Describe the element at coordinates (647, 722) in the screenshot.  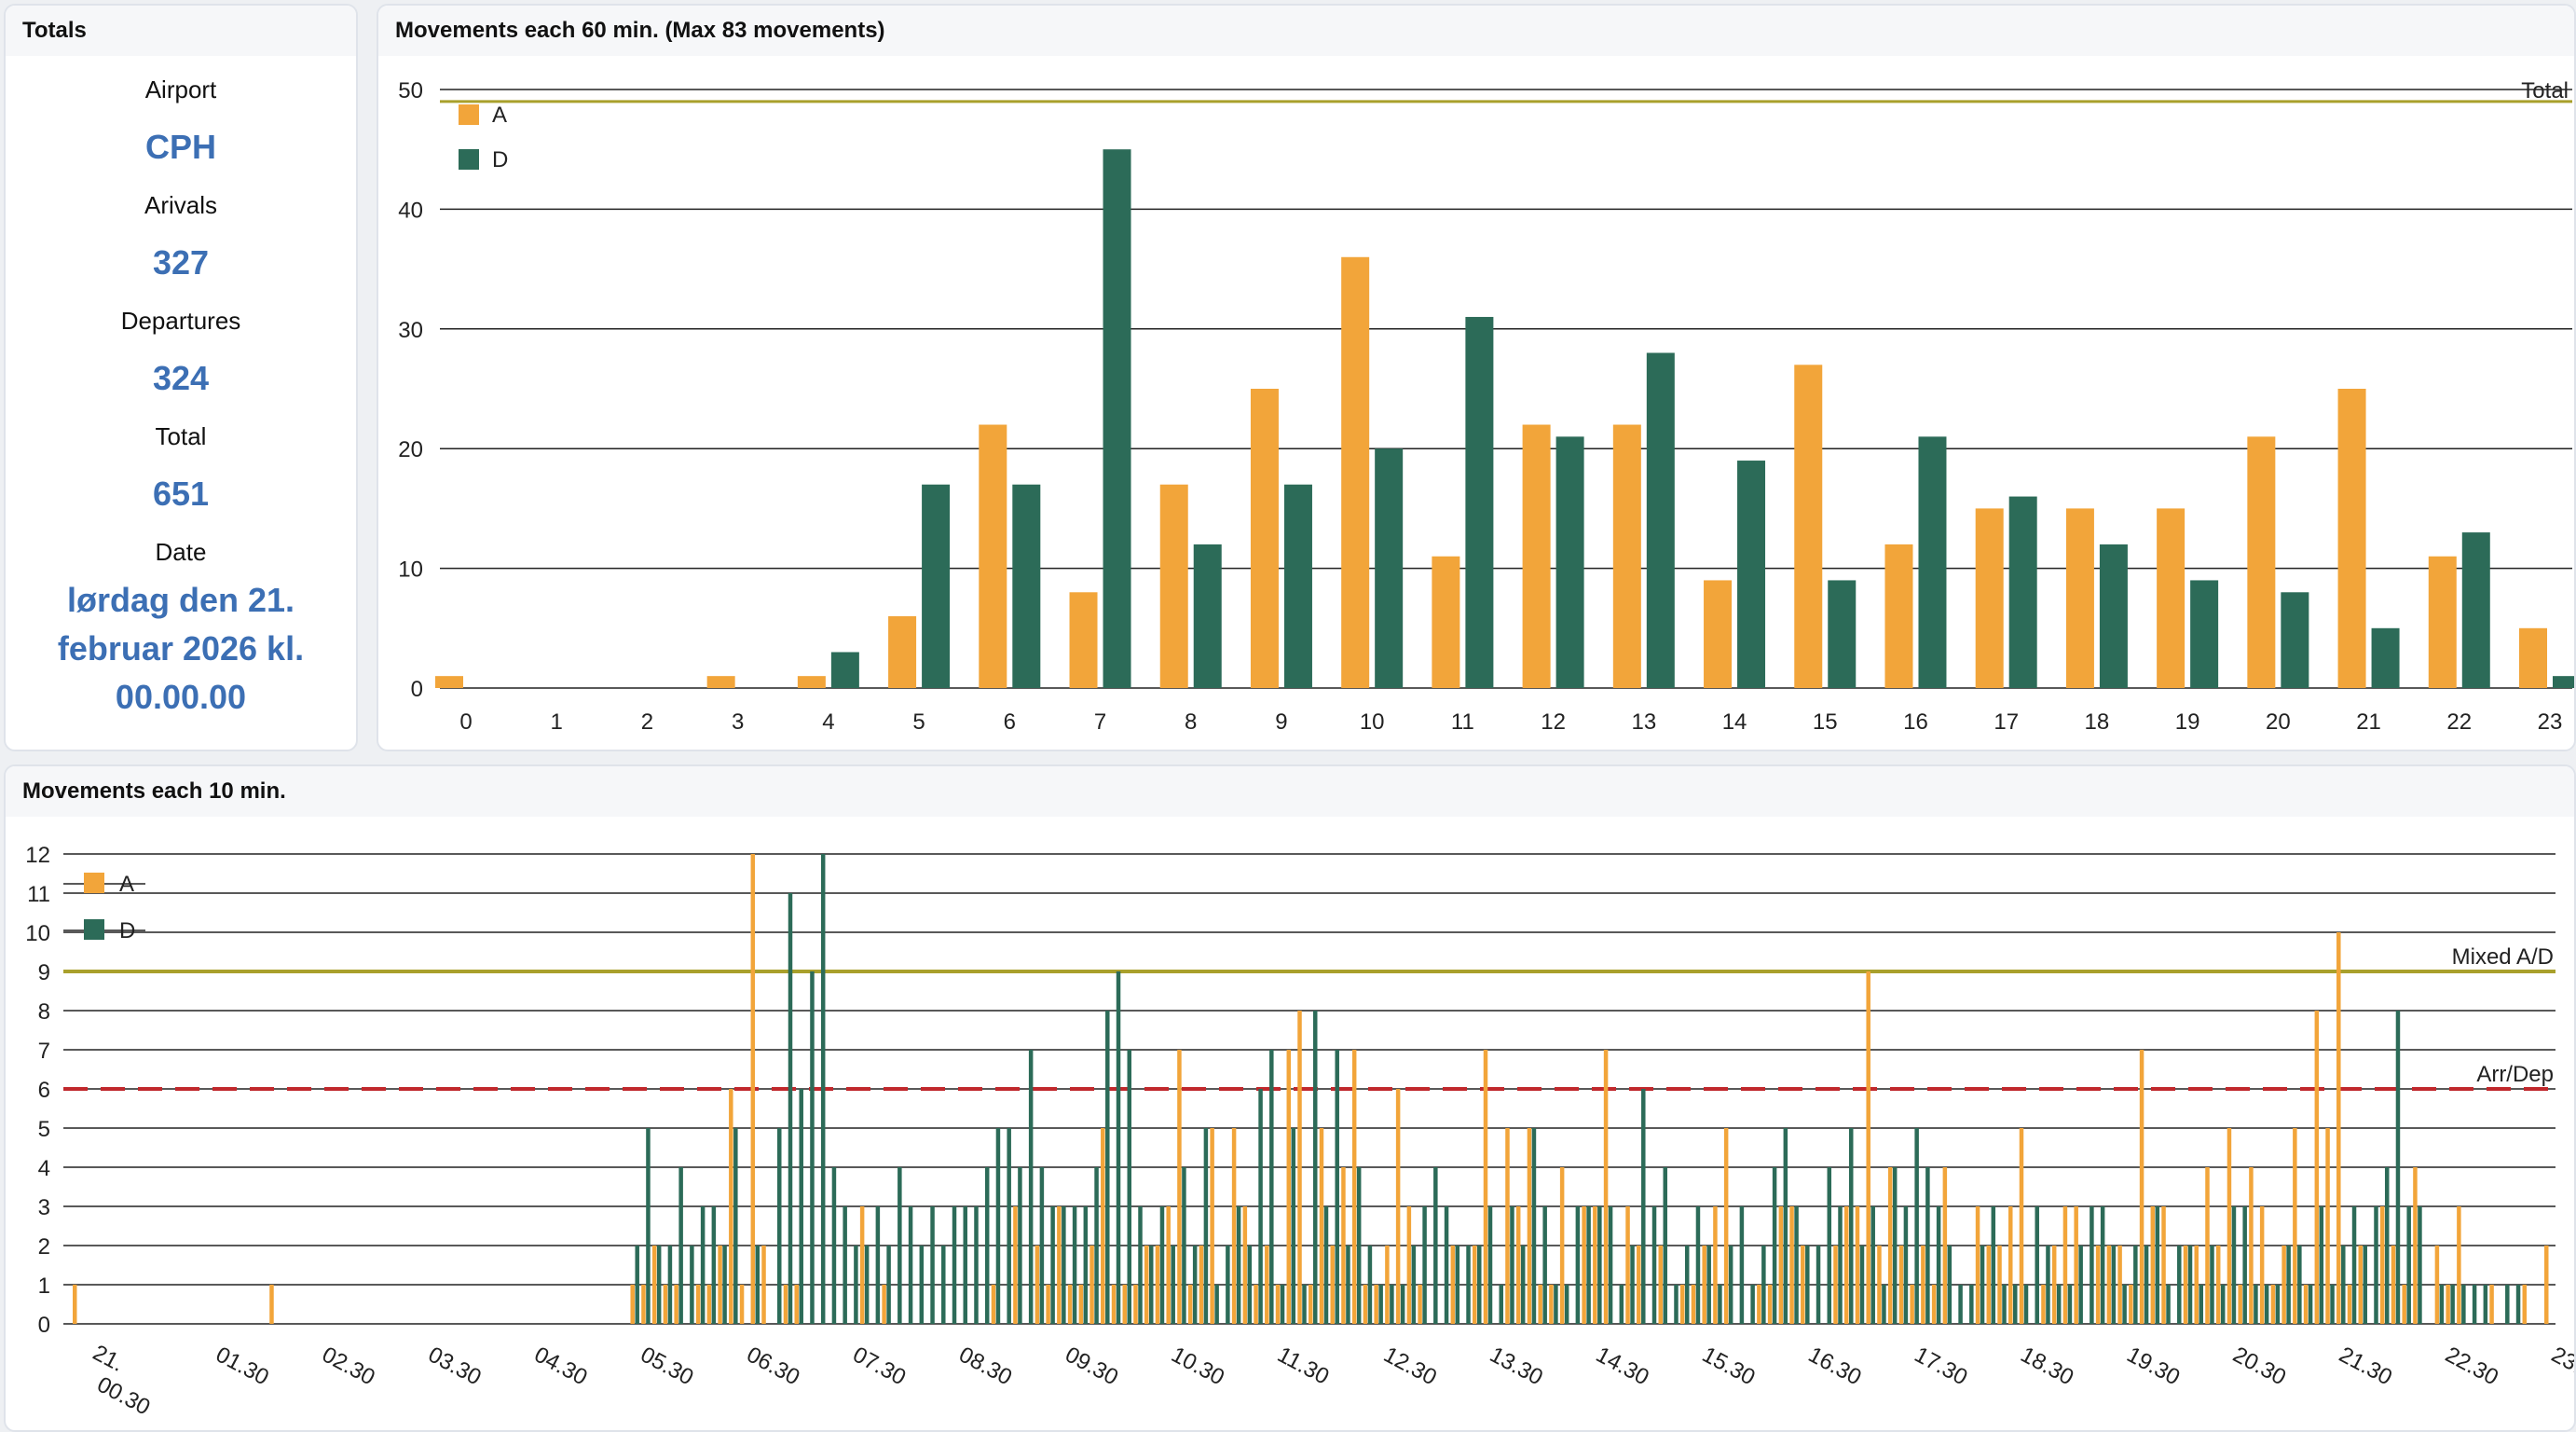
I see `x-tick-label: 2` at that location.